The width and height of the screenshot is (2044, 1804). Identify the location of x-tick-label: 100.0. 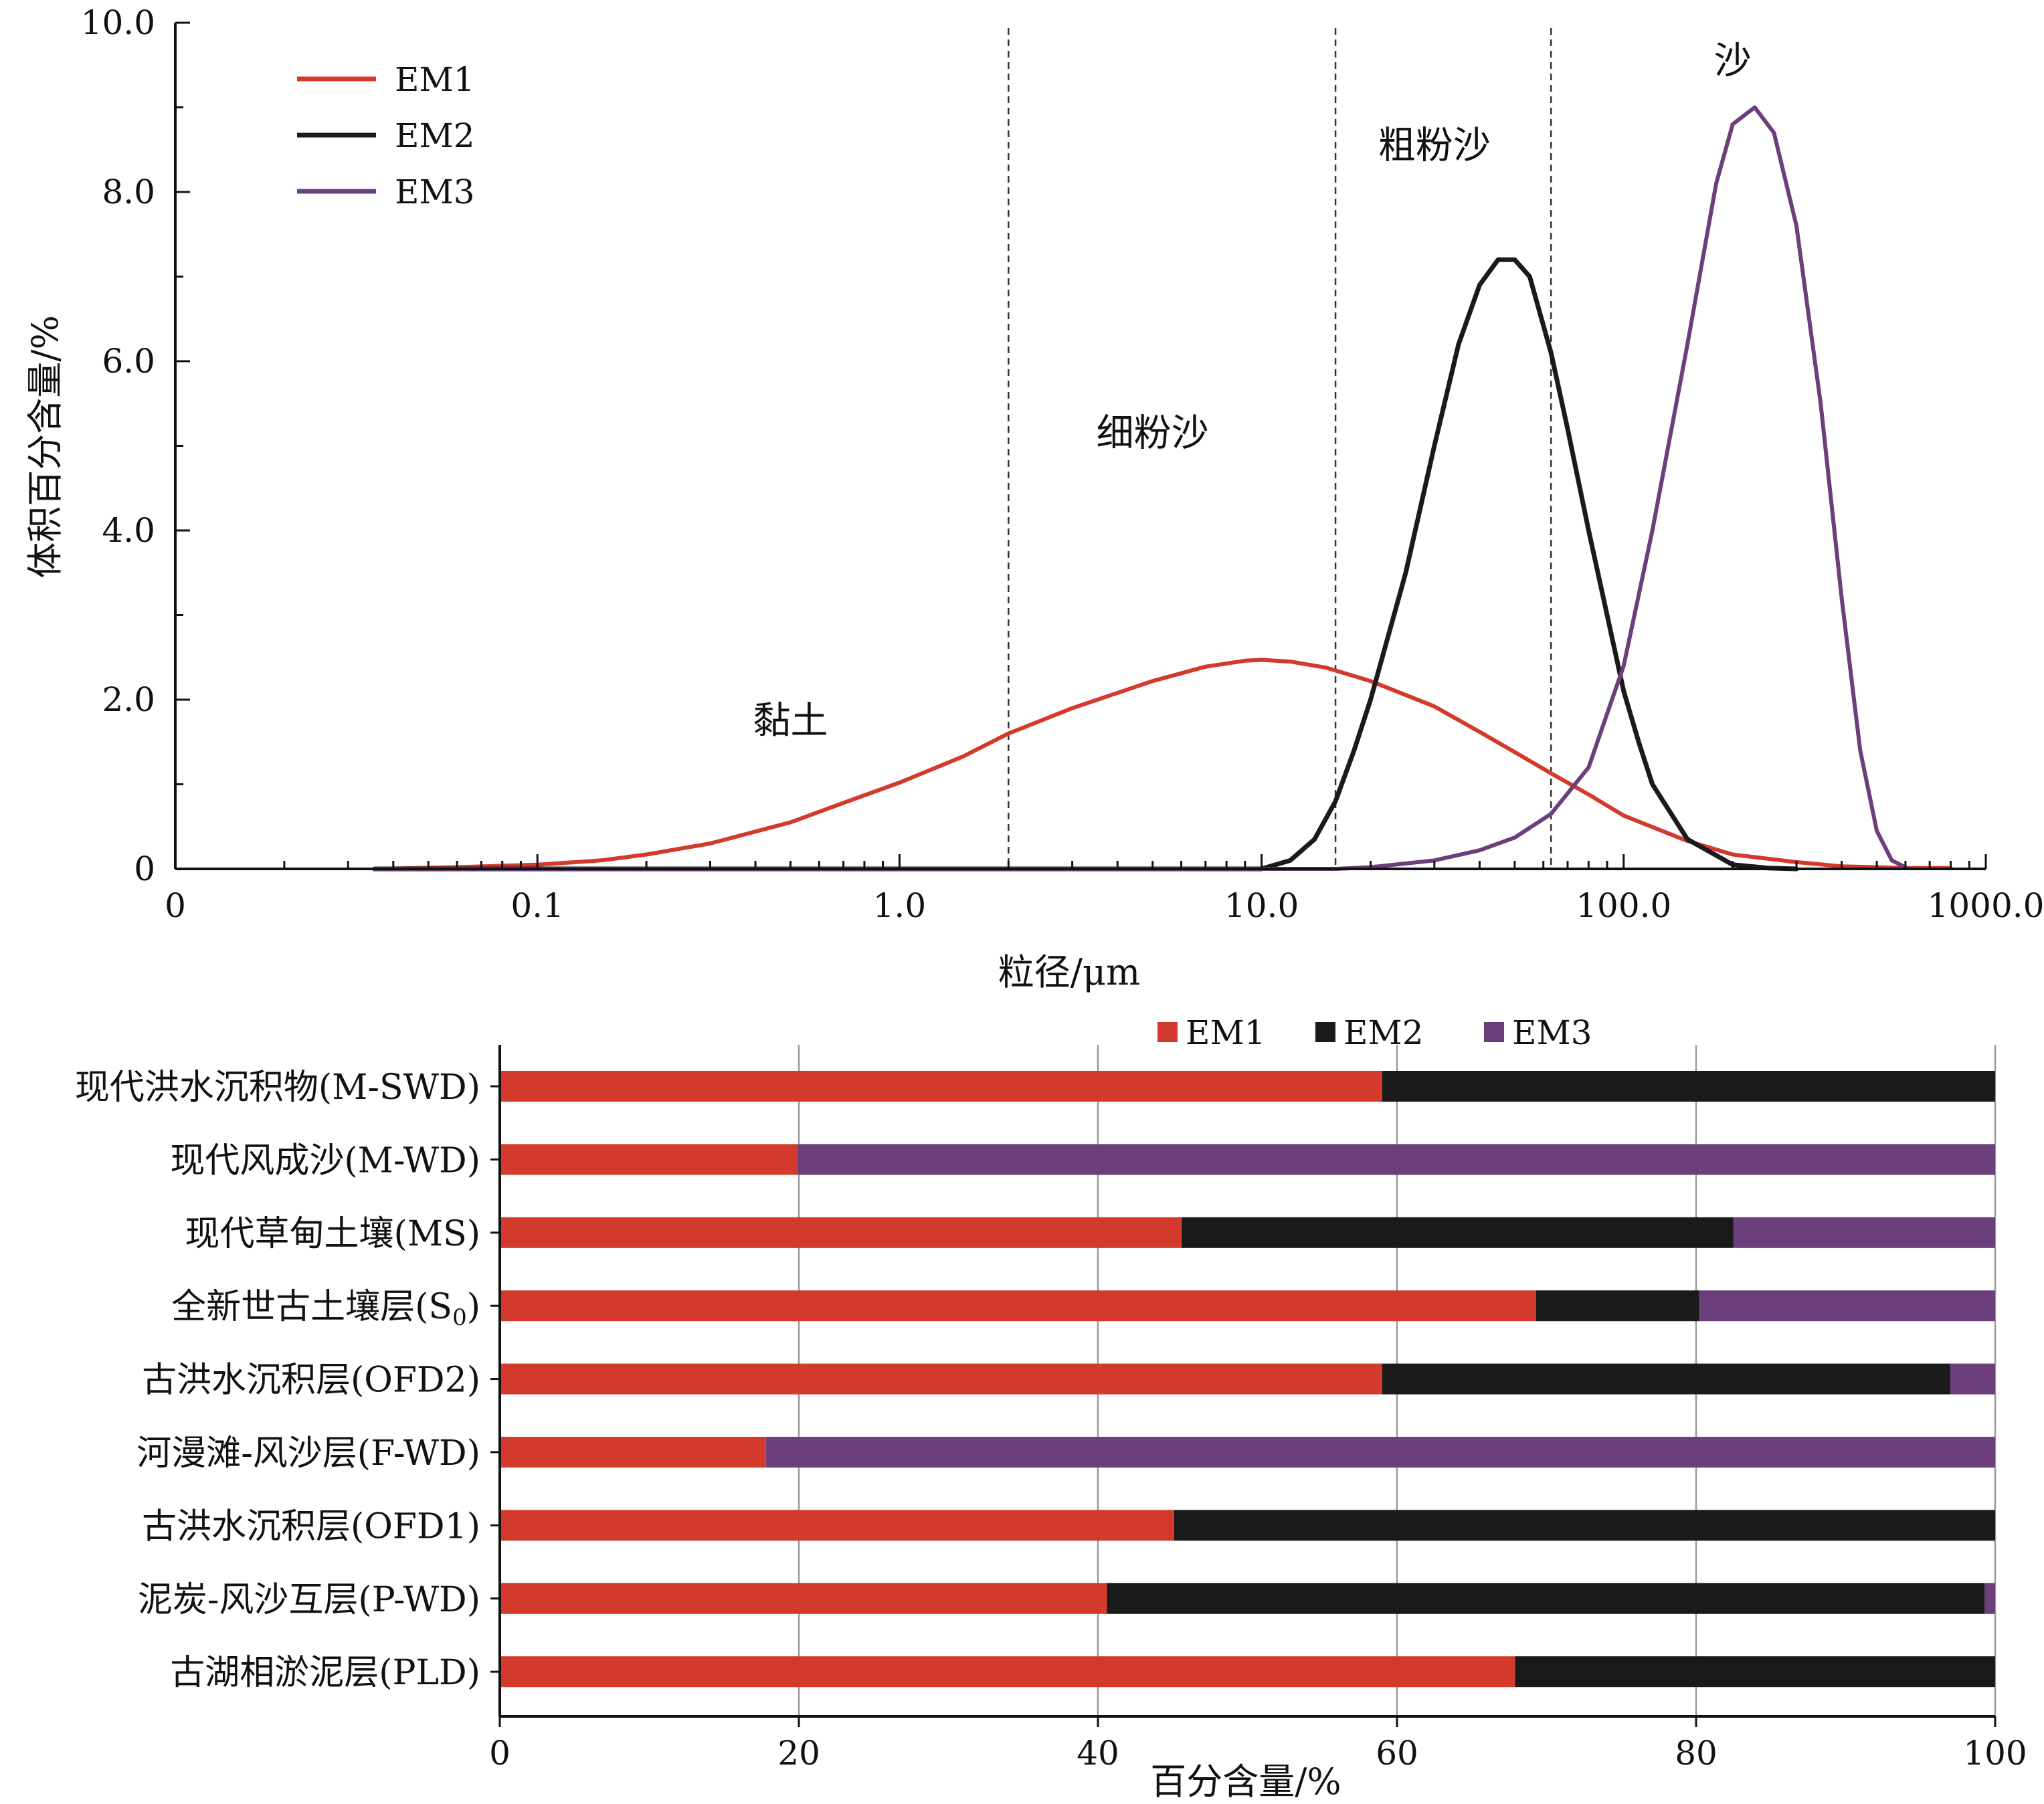
(1623, 905).